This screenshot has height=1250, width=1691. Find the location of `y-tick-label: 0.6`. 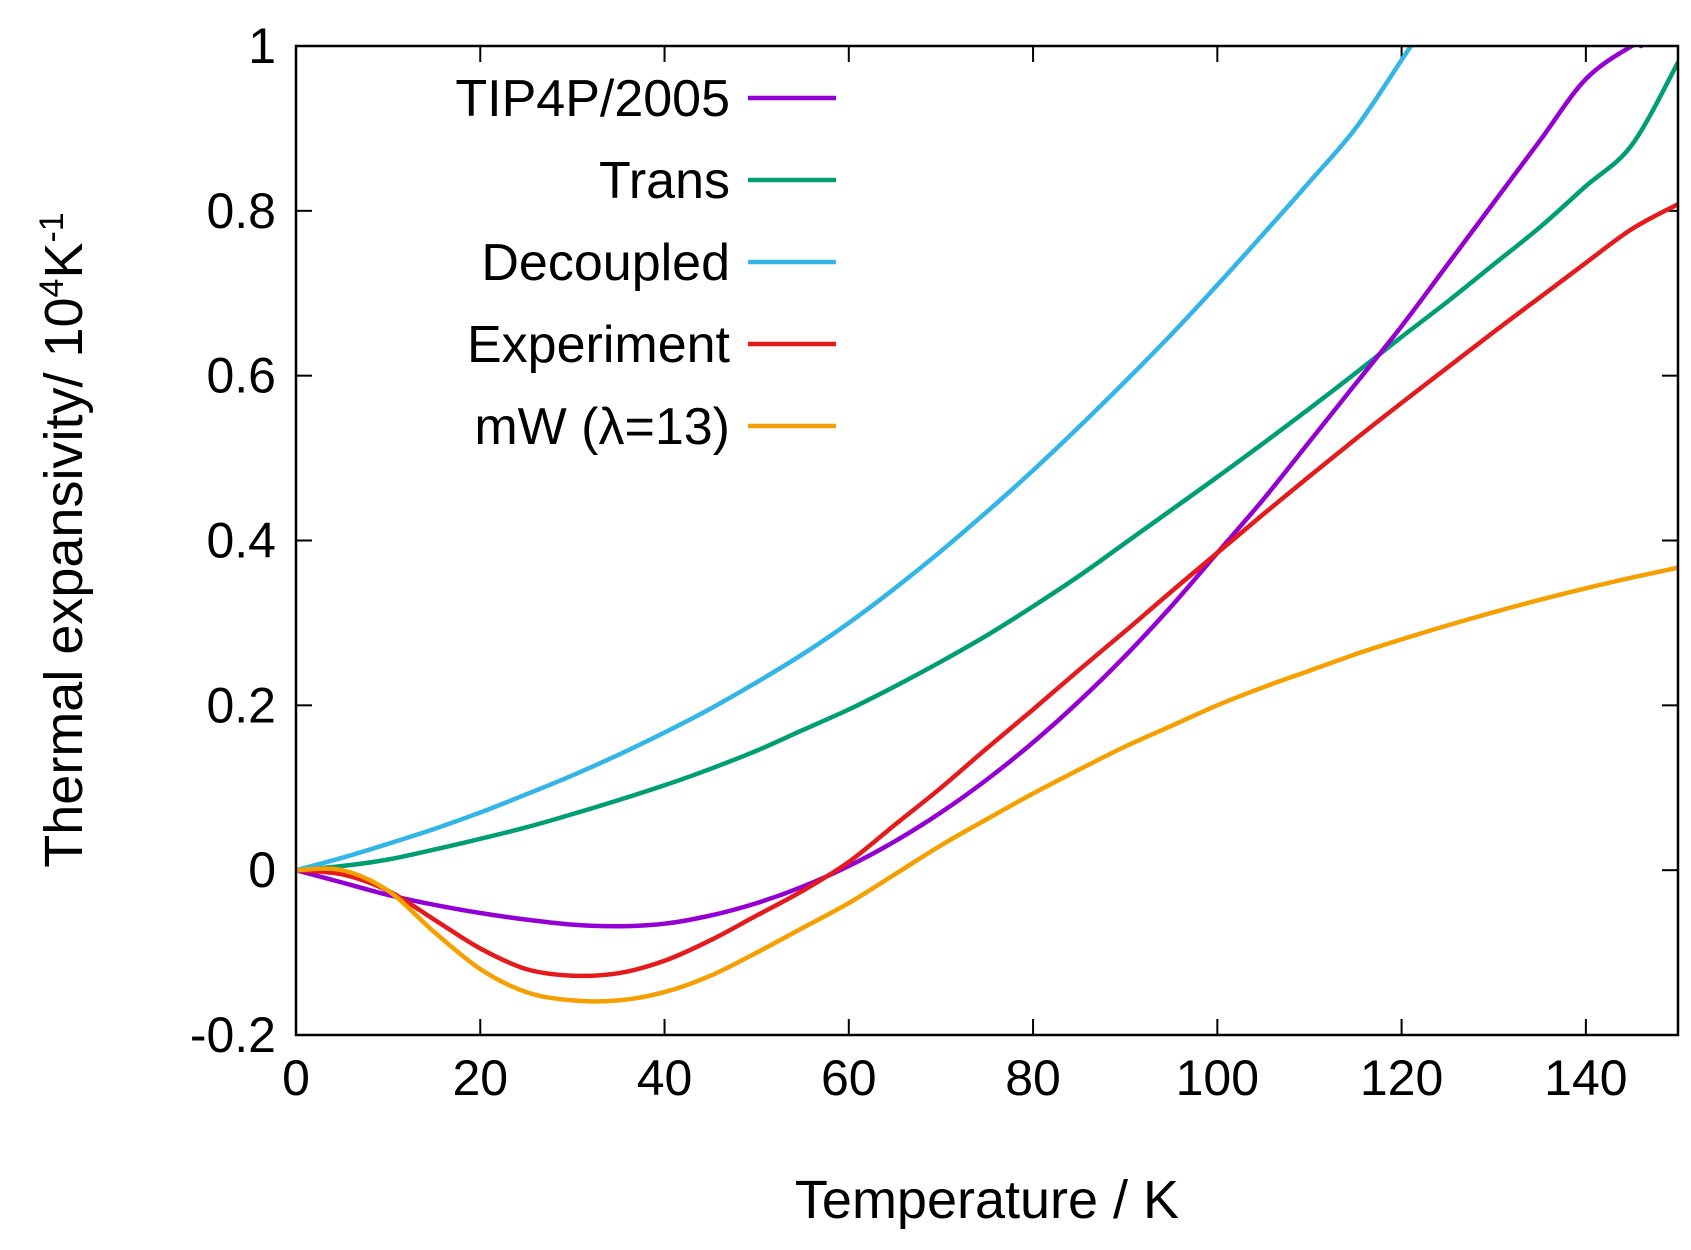

y-tick-label: 0.6 is located at coordinates (241, 376).